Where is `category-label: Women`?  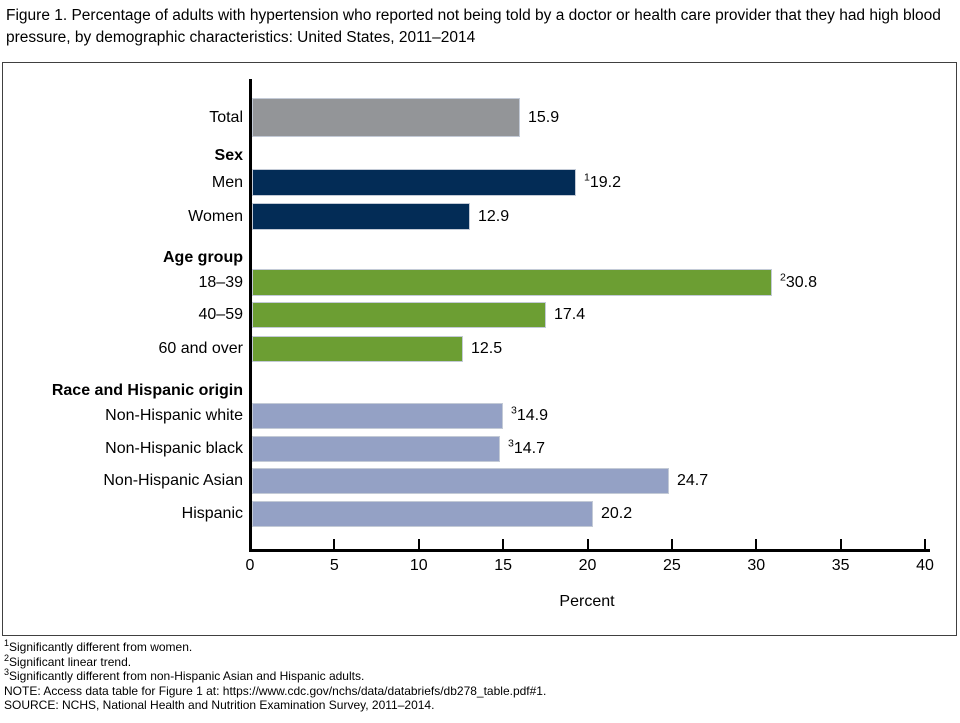
category-label: Women is located at coordinates (215, 216).